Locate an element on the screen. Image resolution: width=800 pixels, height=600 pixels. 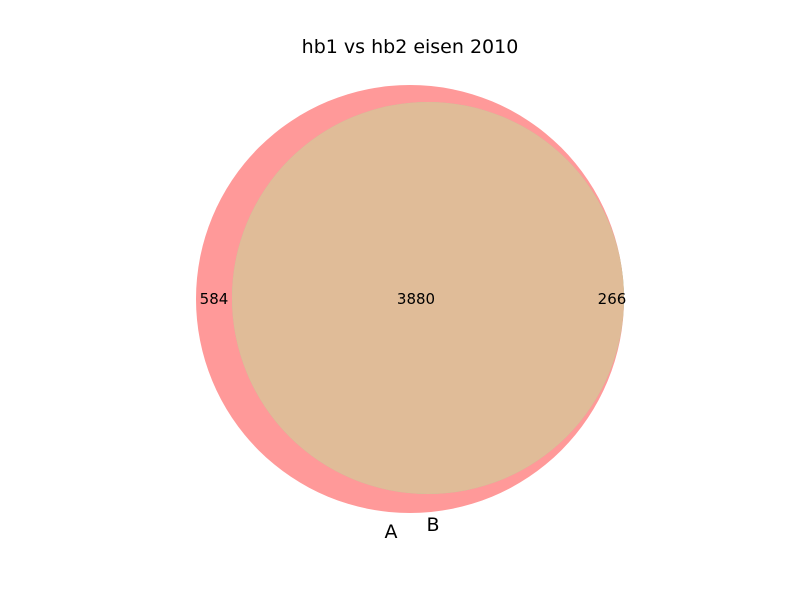
chart-title: hb1 vs hb2 eisen 2010 is located at coordinates (410, 47).